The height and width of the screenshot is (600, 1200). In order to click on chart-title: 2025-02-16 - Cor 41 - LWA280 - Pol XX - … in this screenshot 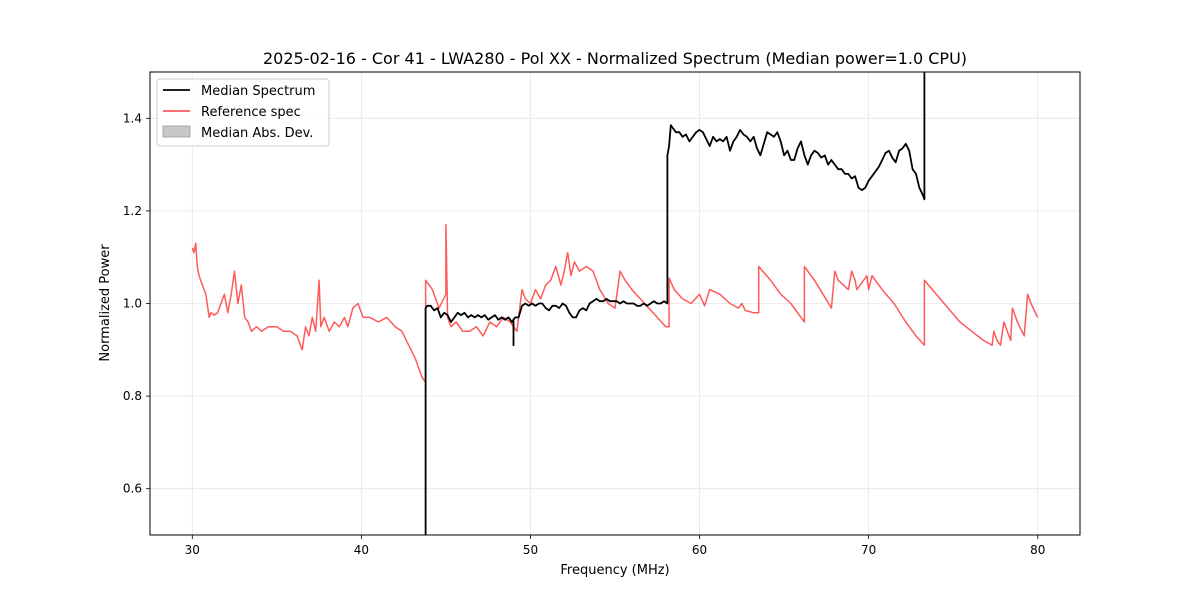, I will do `click(615, 58)`.